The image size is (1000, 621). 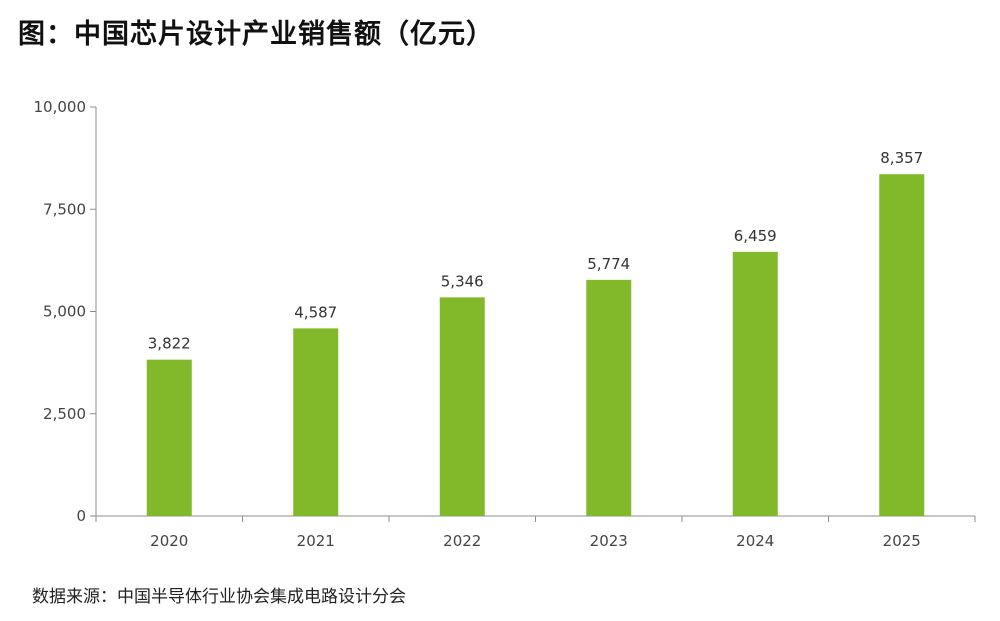 What do you see at coordinates (755, 541) in the screenshot?
I see `x-tick-label-2024: 2024` at bounding box center [755, 541].